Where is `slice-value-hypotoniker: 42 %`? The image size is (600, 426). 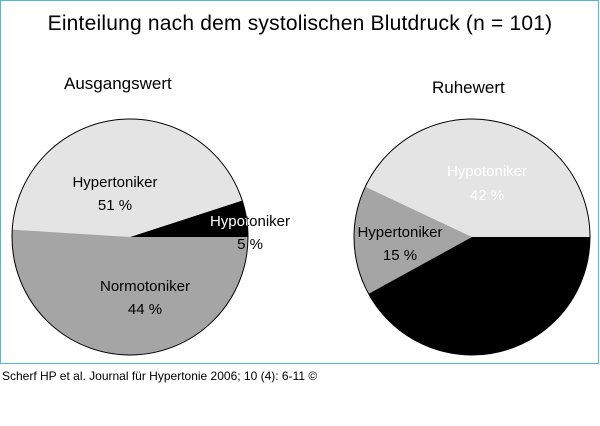
slice-value-hypotoniker: 42 % is located at coordinates (487, 195).